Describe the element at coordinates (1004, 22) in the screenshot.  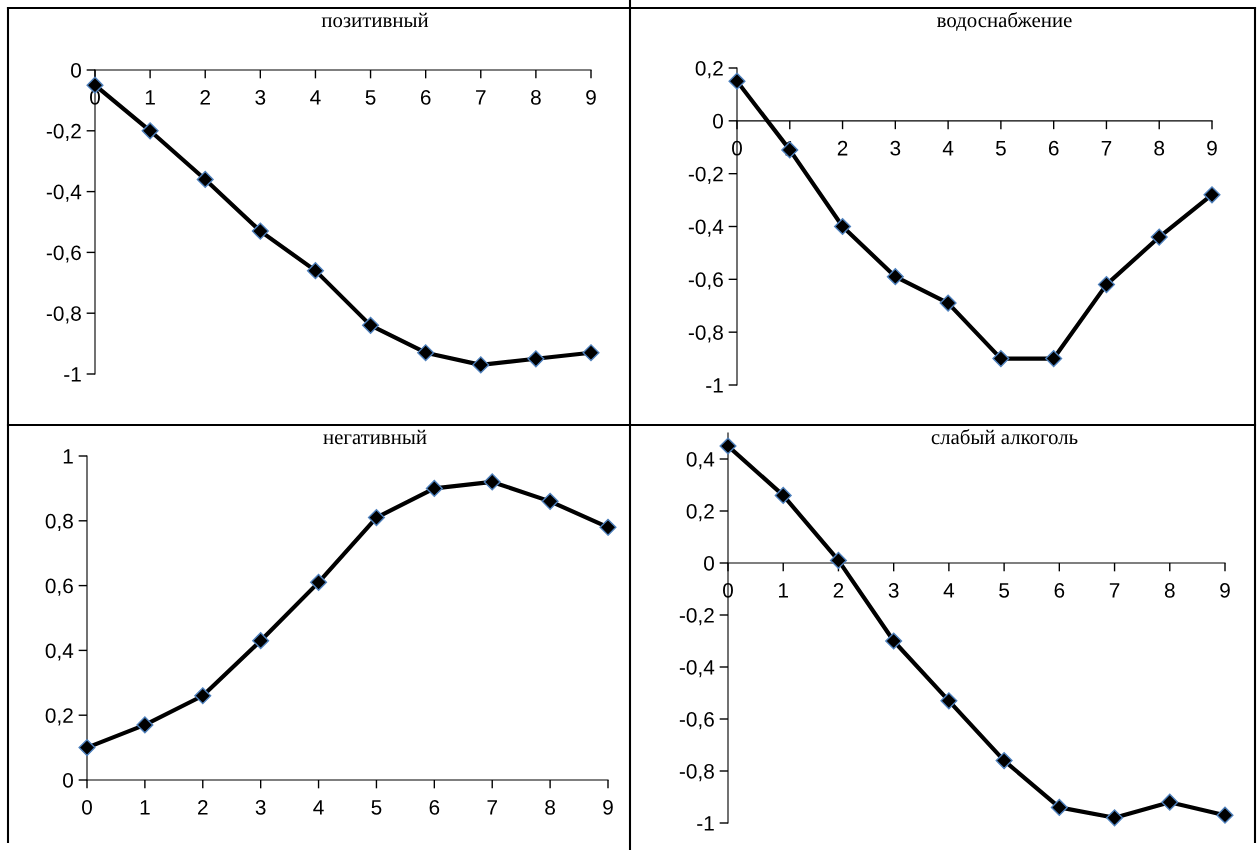
I see `chart-title: водоснабжение` at that location.